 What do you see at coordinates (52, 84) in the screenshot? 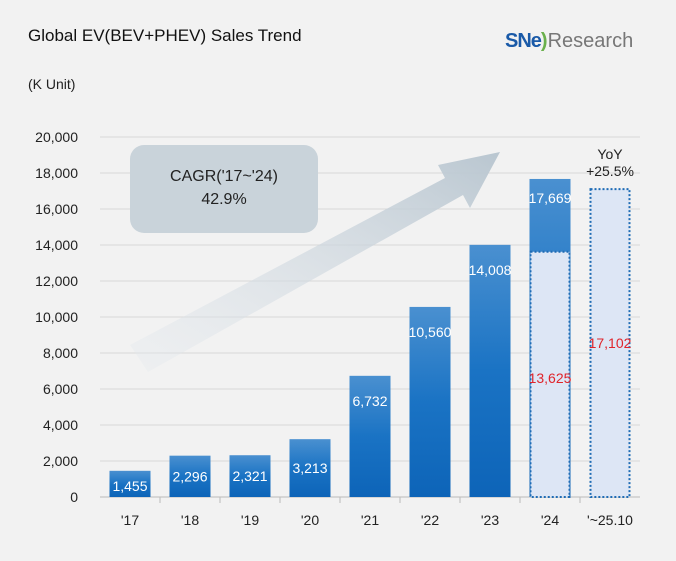
I see `unit-label: (K Unit)` at bounding box center [52, 84].